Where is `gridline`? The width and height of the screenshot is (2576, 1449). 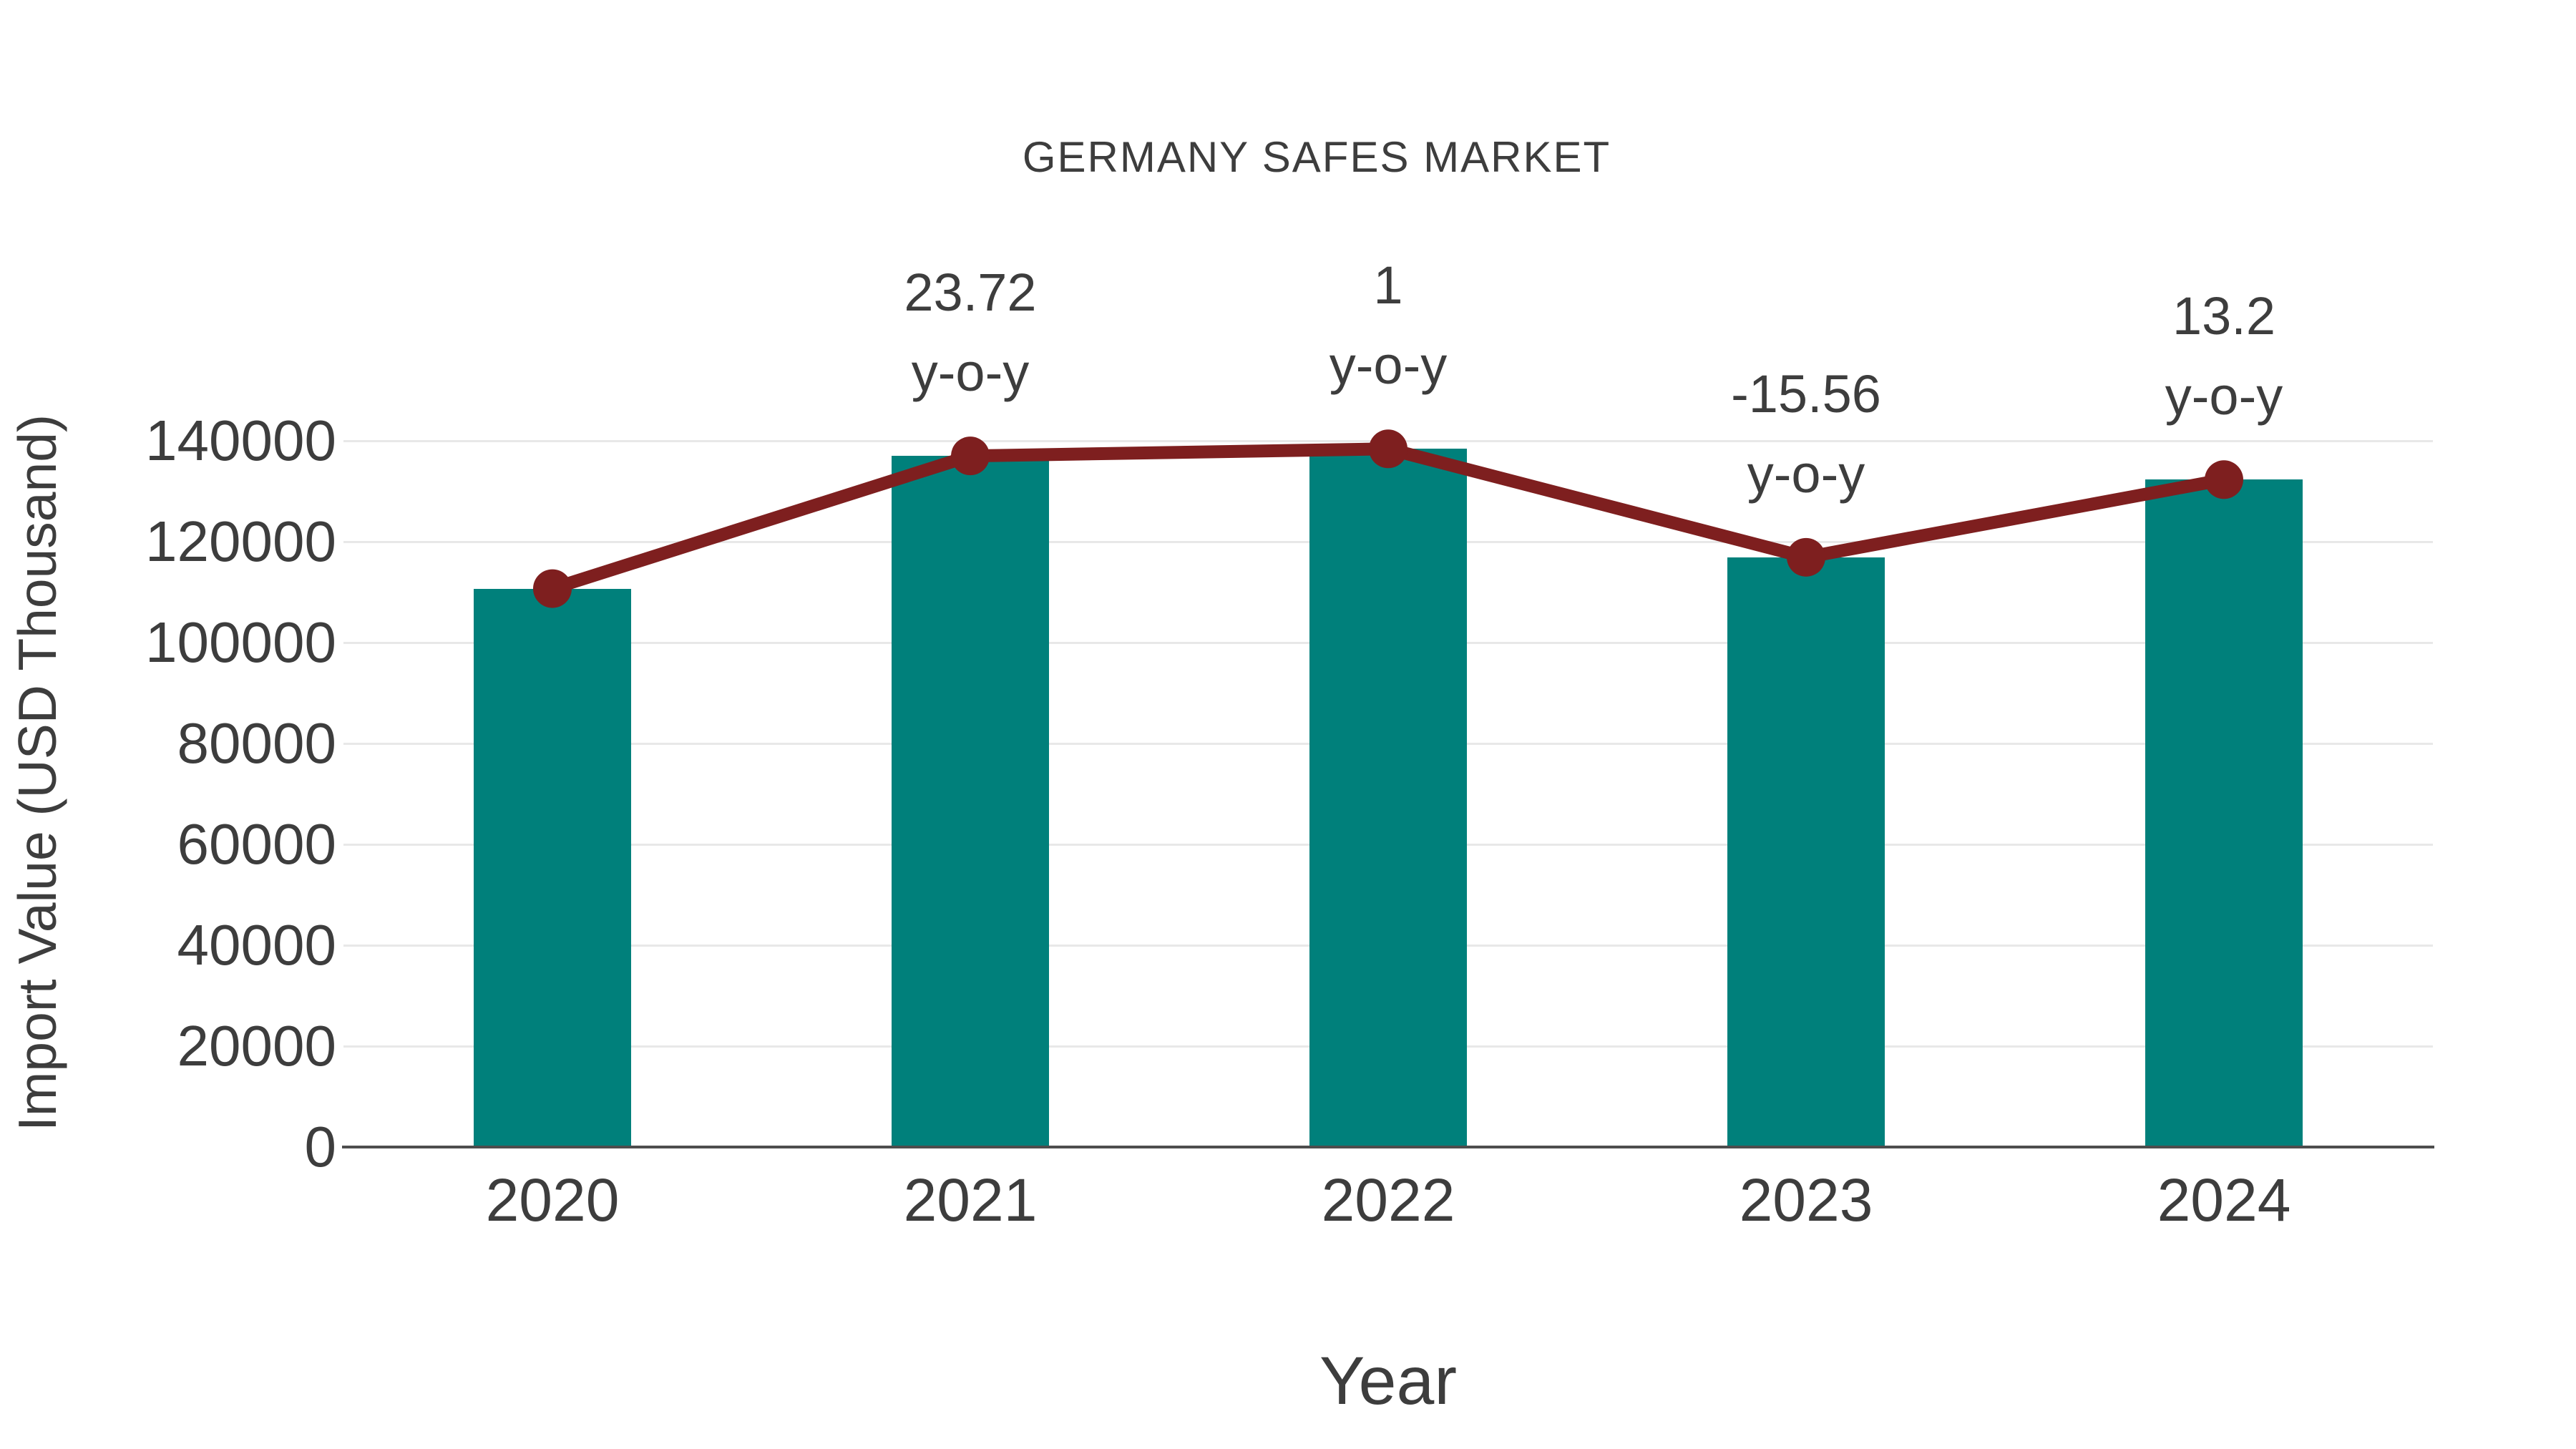
gridline is located at coordinates (1388, 440).